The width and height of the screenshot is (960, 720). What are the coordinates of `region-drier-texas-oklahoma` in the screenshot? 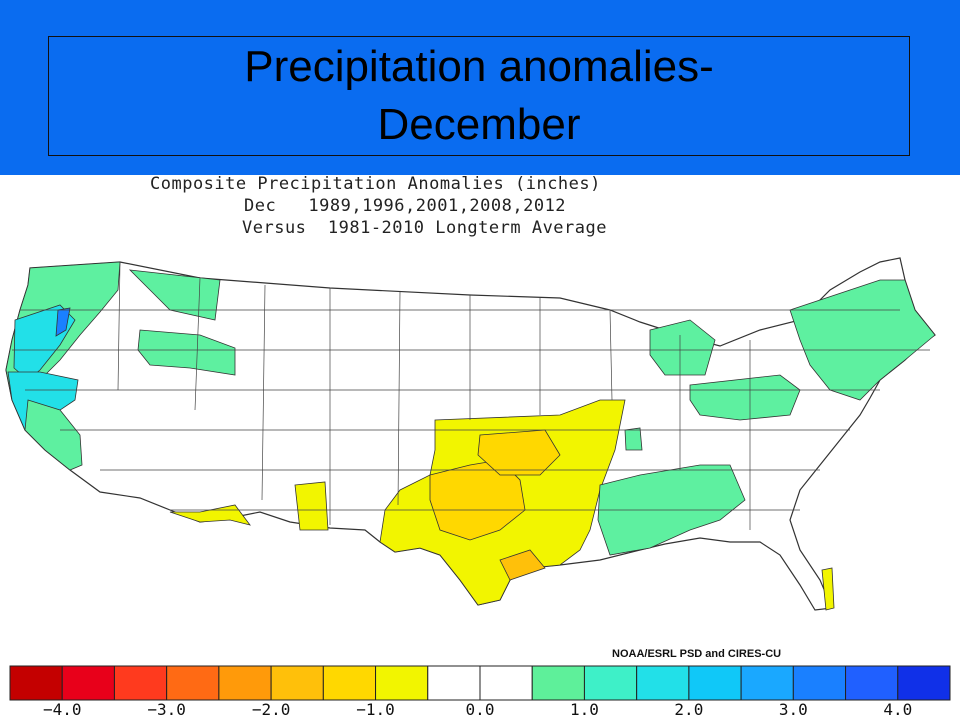 It's located at (477, 500).